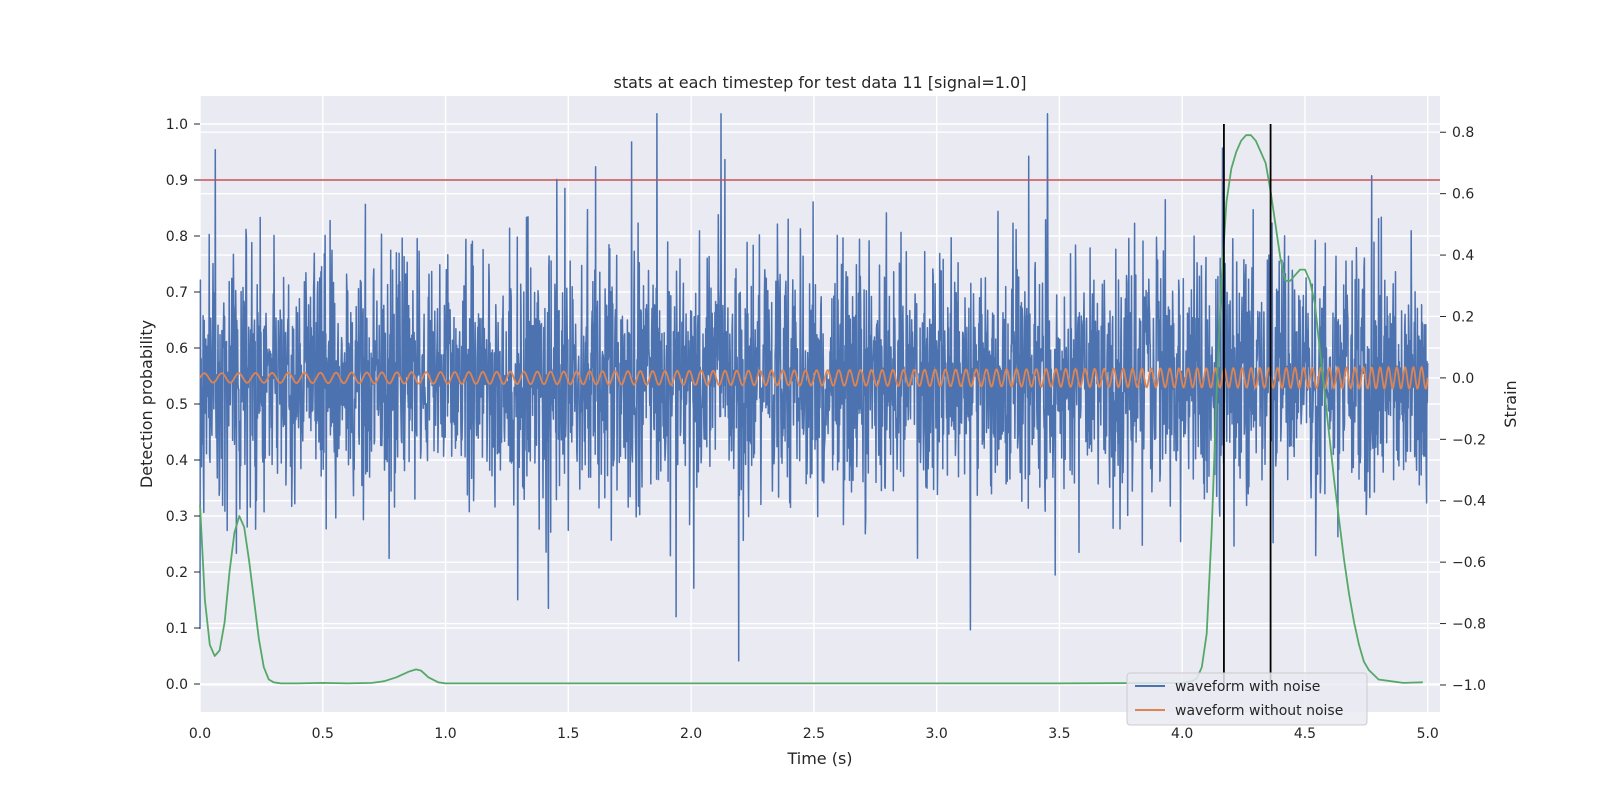  What do you see at coordinates (177, 349) in the screenshot?
I see `y-tick-label-6: 0.6` at bounding box center [177, 349].